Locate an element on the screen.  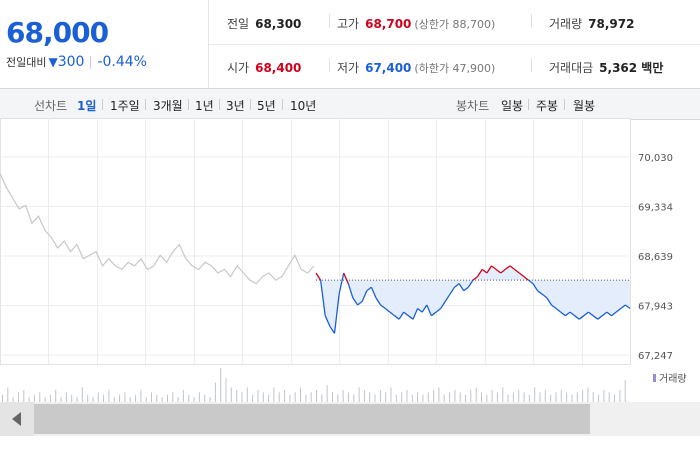
price-summary: 68,000 전일대비 ▼300 -0.44% is located at coordinates (104, 44).